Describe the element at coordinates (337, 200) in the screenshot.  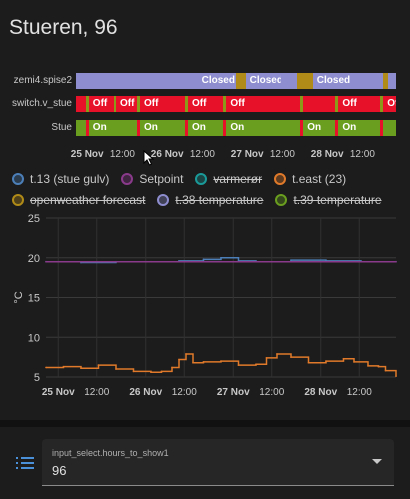
I see `legend-item-label: t.39 temperature` at that location.